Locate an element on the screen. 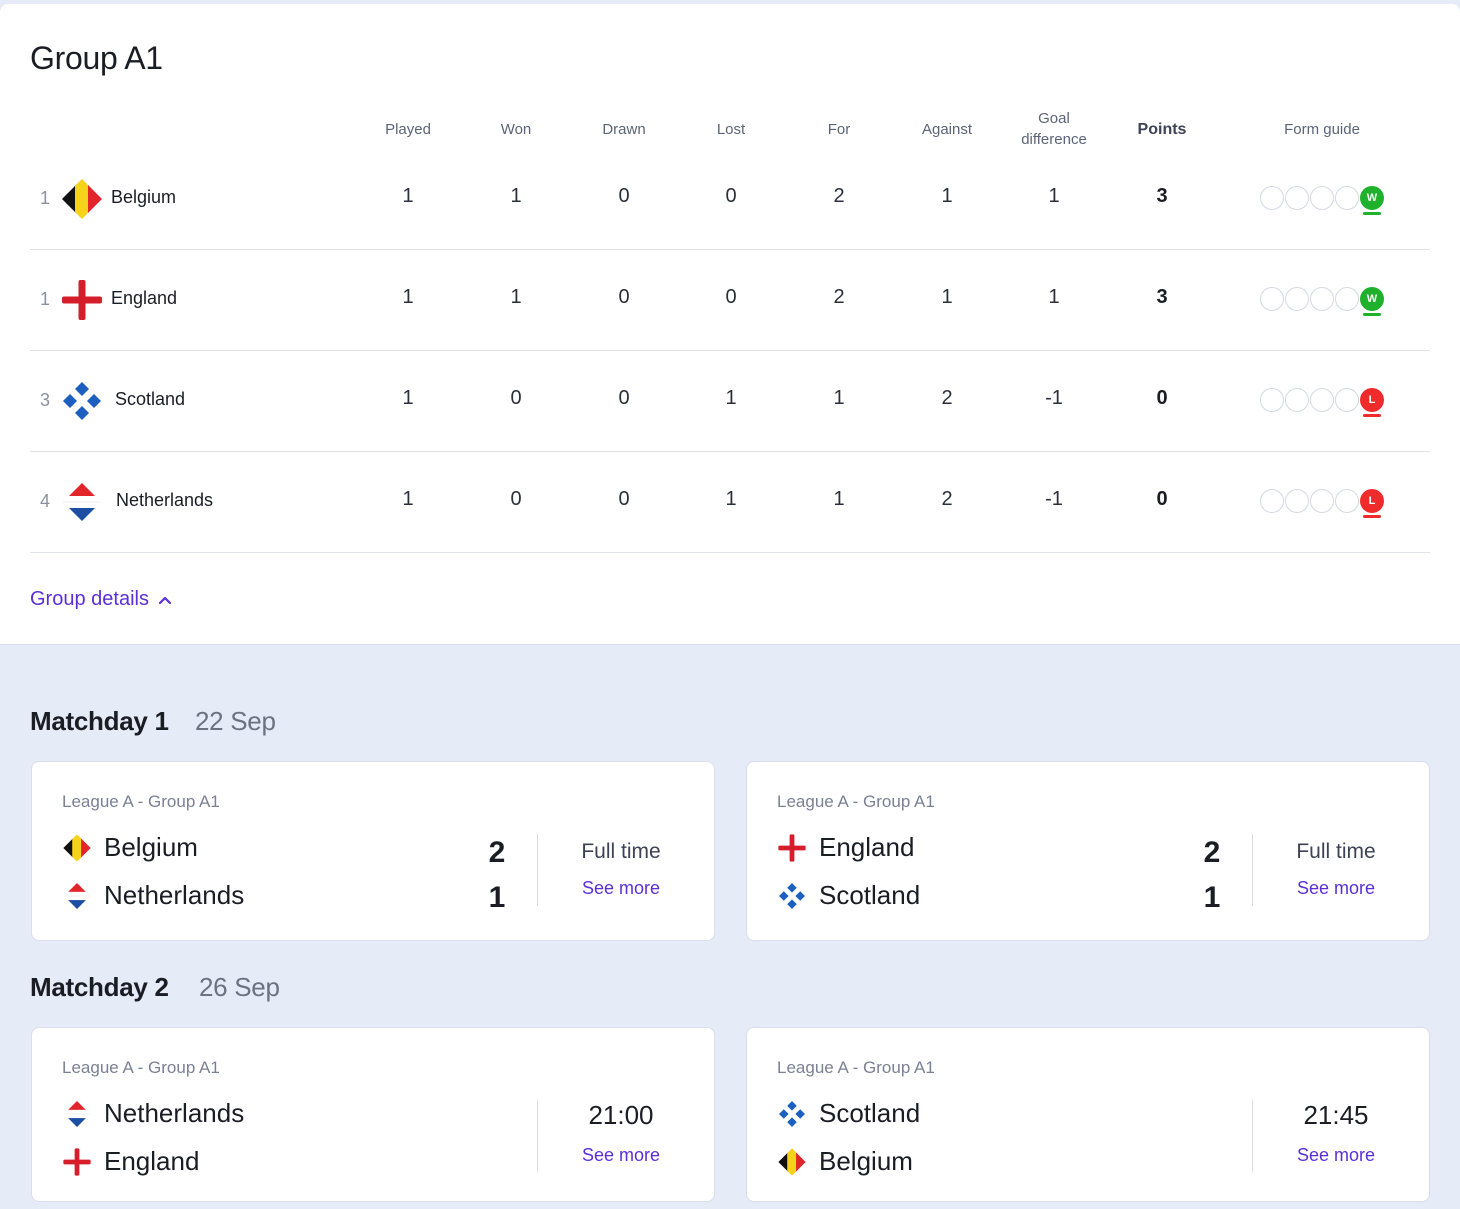 The width and height of the screenshot is (1460, 1209). chevron-up-icon is located at coordinates (165, 600).